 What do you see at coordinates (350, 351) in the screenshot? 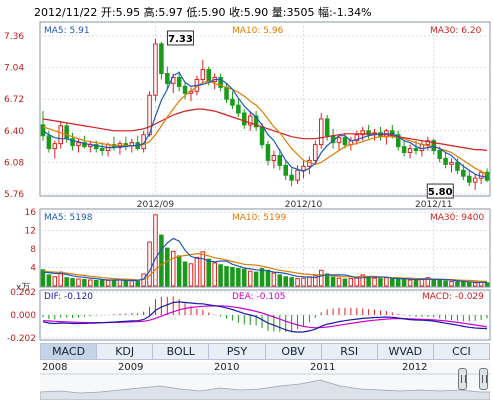
I see `tab-rsi: RSI` at bounding box center [350, 351].